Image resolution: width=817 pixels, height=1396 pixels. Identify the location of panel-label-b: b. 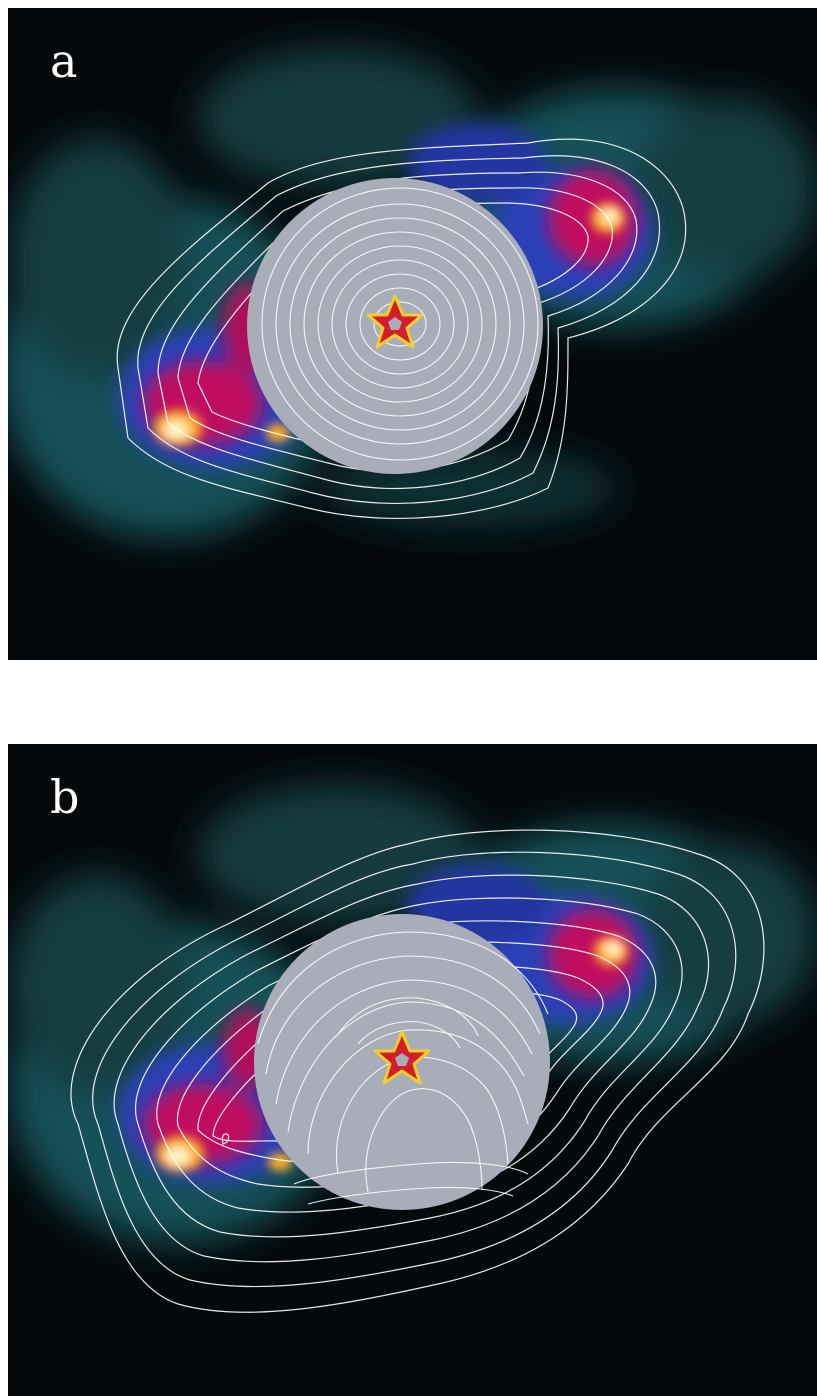
(65, 797).